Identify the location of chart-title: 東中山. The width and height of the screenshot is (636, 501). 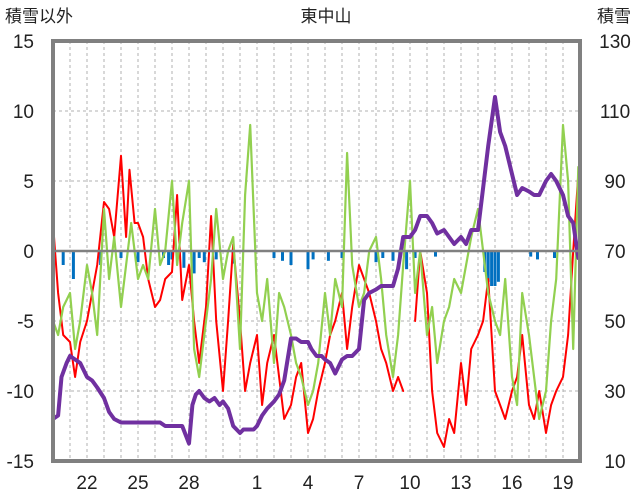
(326, 17).